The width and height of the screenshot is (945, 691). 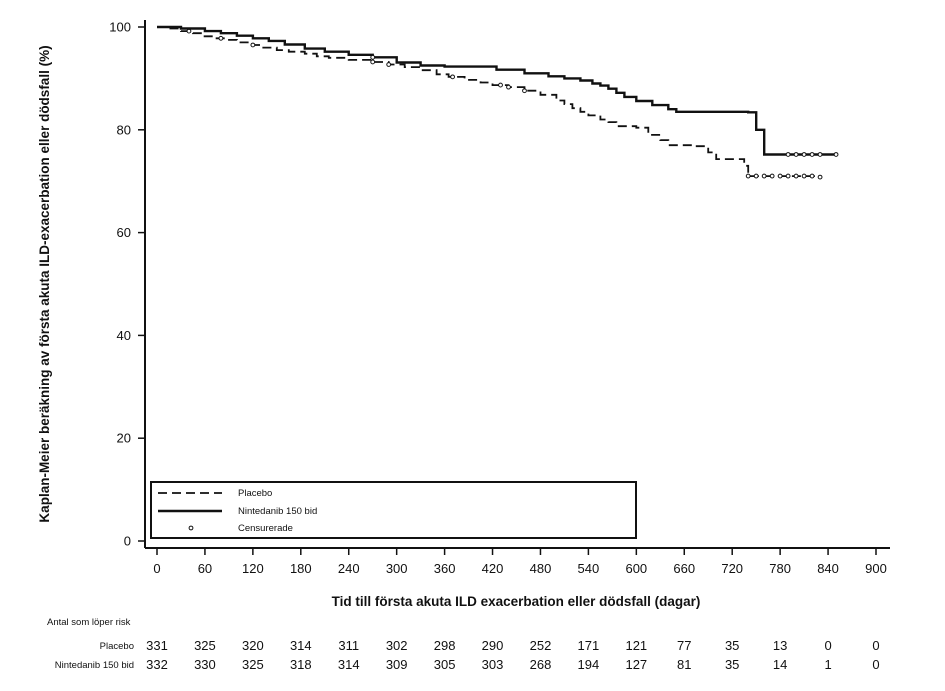 What do you see at coordinates (493, 568) in the screenshot?
I see `x-tick-label: 420` at bounding box center [493, 568].